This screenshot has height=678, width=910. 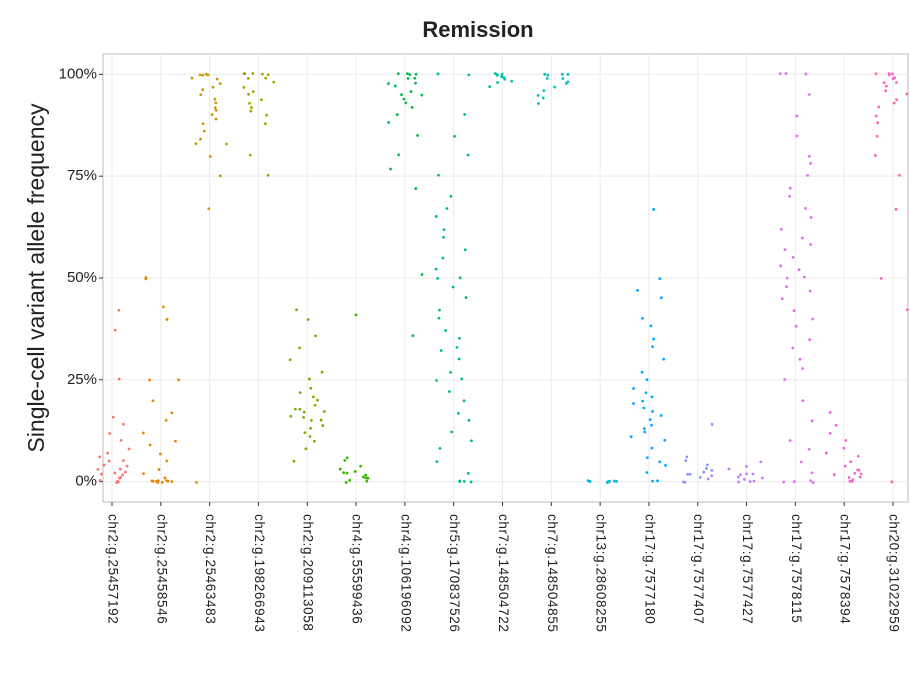 I want to click on x-tick-label: chr17:g.7578394, so click(x=845, y=569).